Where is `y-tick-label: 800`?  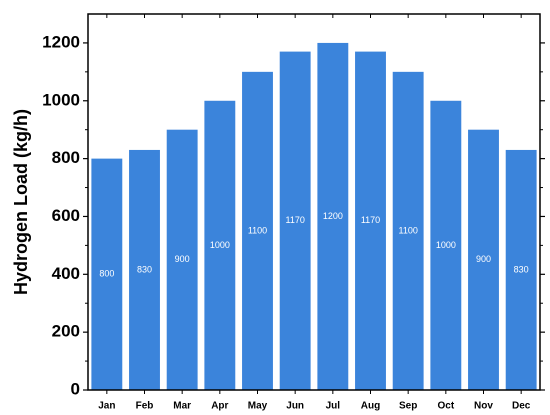
y-tick-label: 800 is located at coordinates (66, 157).